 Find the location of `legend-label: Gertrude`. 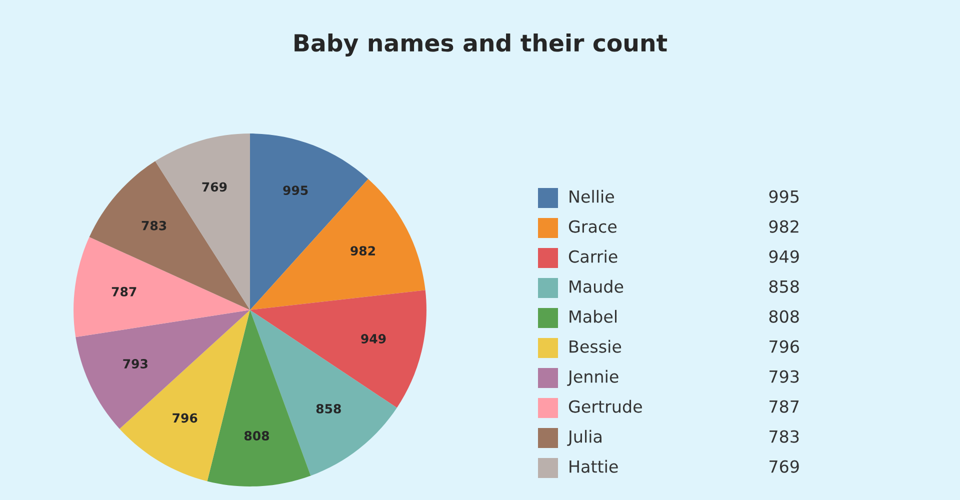

legend-label: Gertrude is located at coordinates (605, 406).